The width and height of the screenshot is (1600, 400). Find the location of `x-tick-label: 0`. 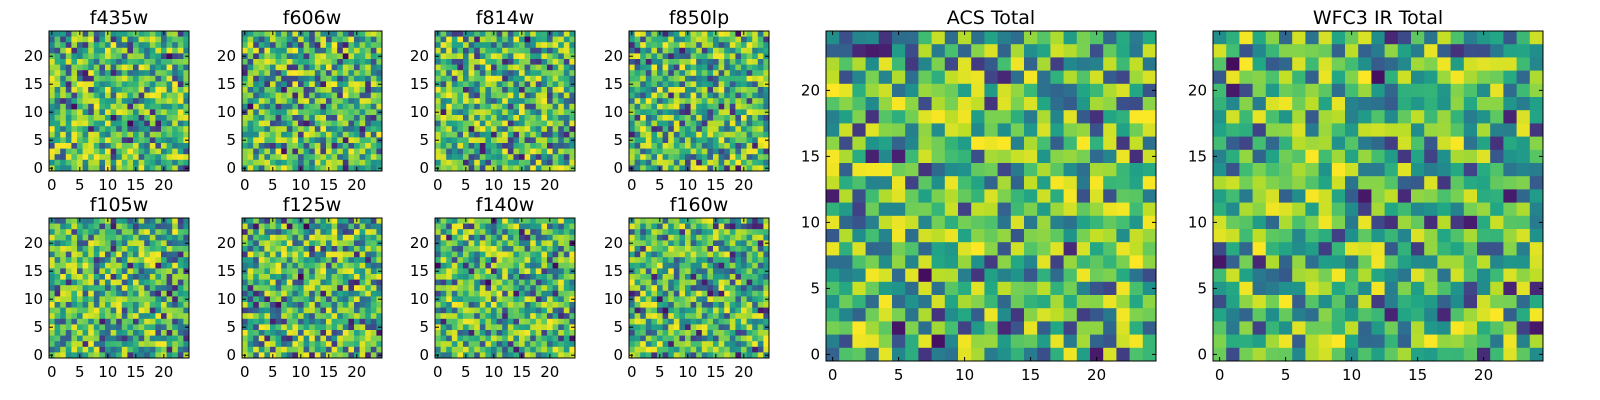

x-tick-label: 0 is located at coordinates (245, 372).